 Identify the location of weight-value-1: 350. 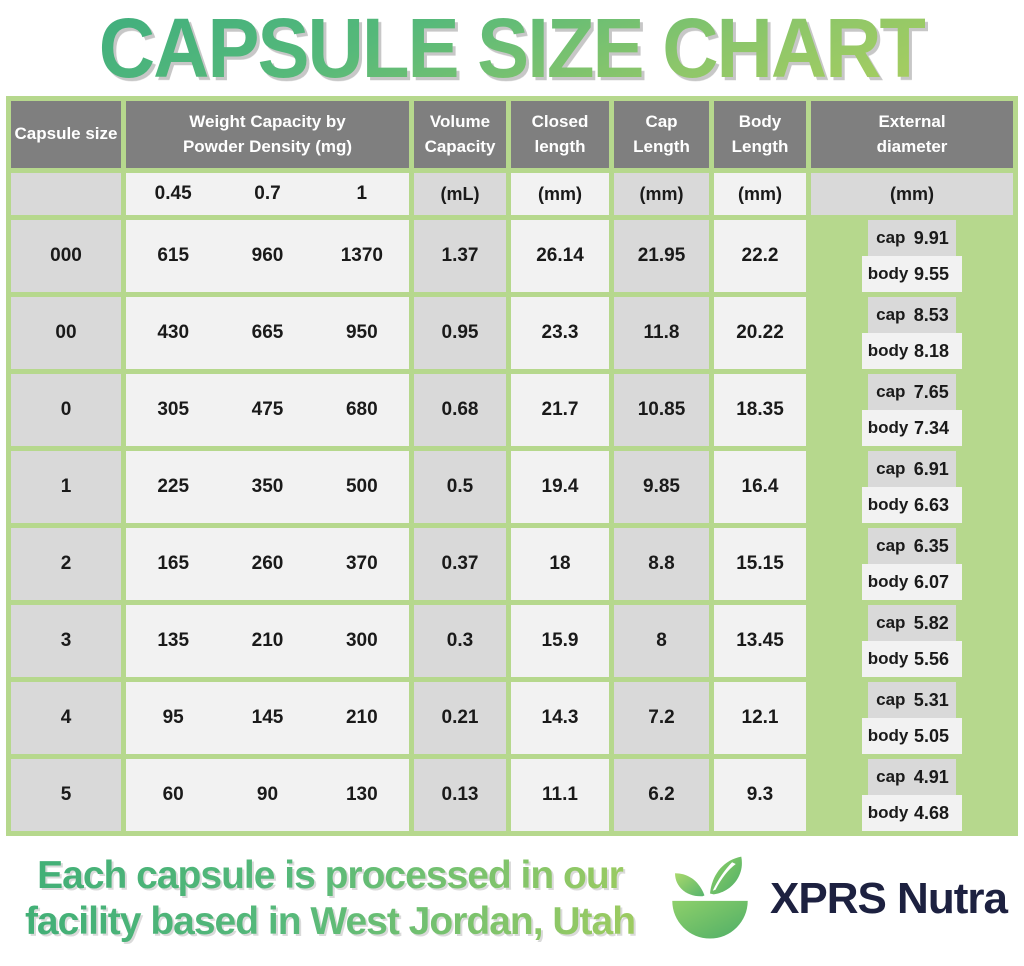
(267, 486).